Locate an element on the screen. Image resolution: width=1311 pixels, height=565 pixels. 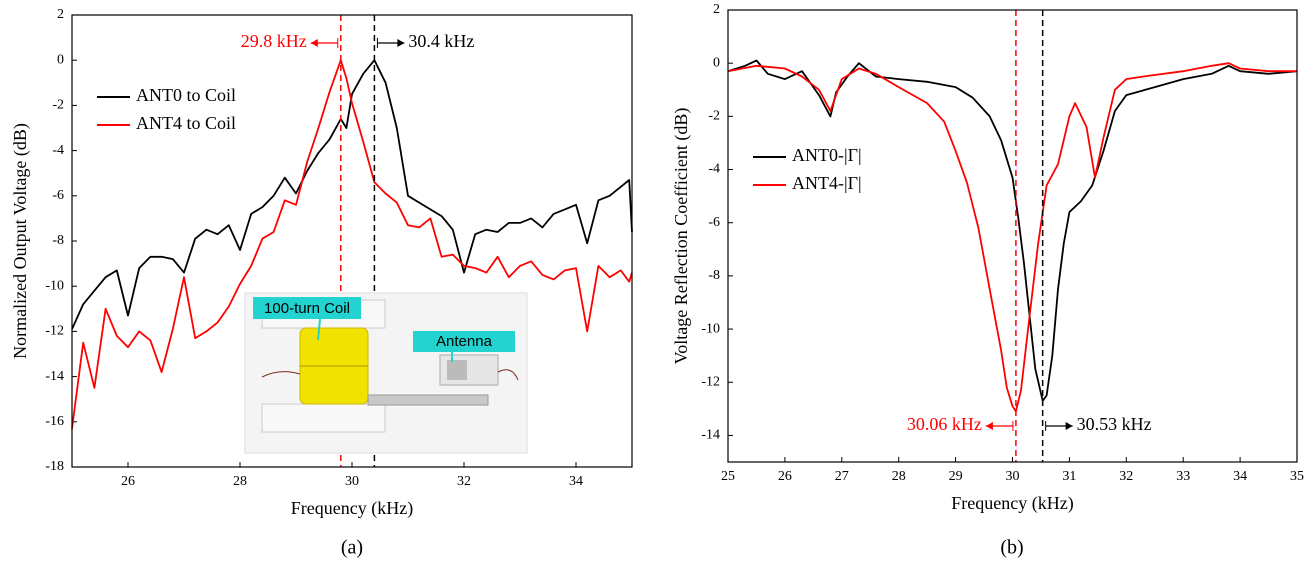
legend-label: ANT4-|Γ| is located at coordinates (827, 183).